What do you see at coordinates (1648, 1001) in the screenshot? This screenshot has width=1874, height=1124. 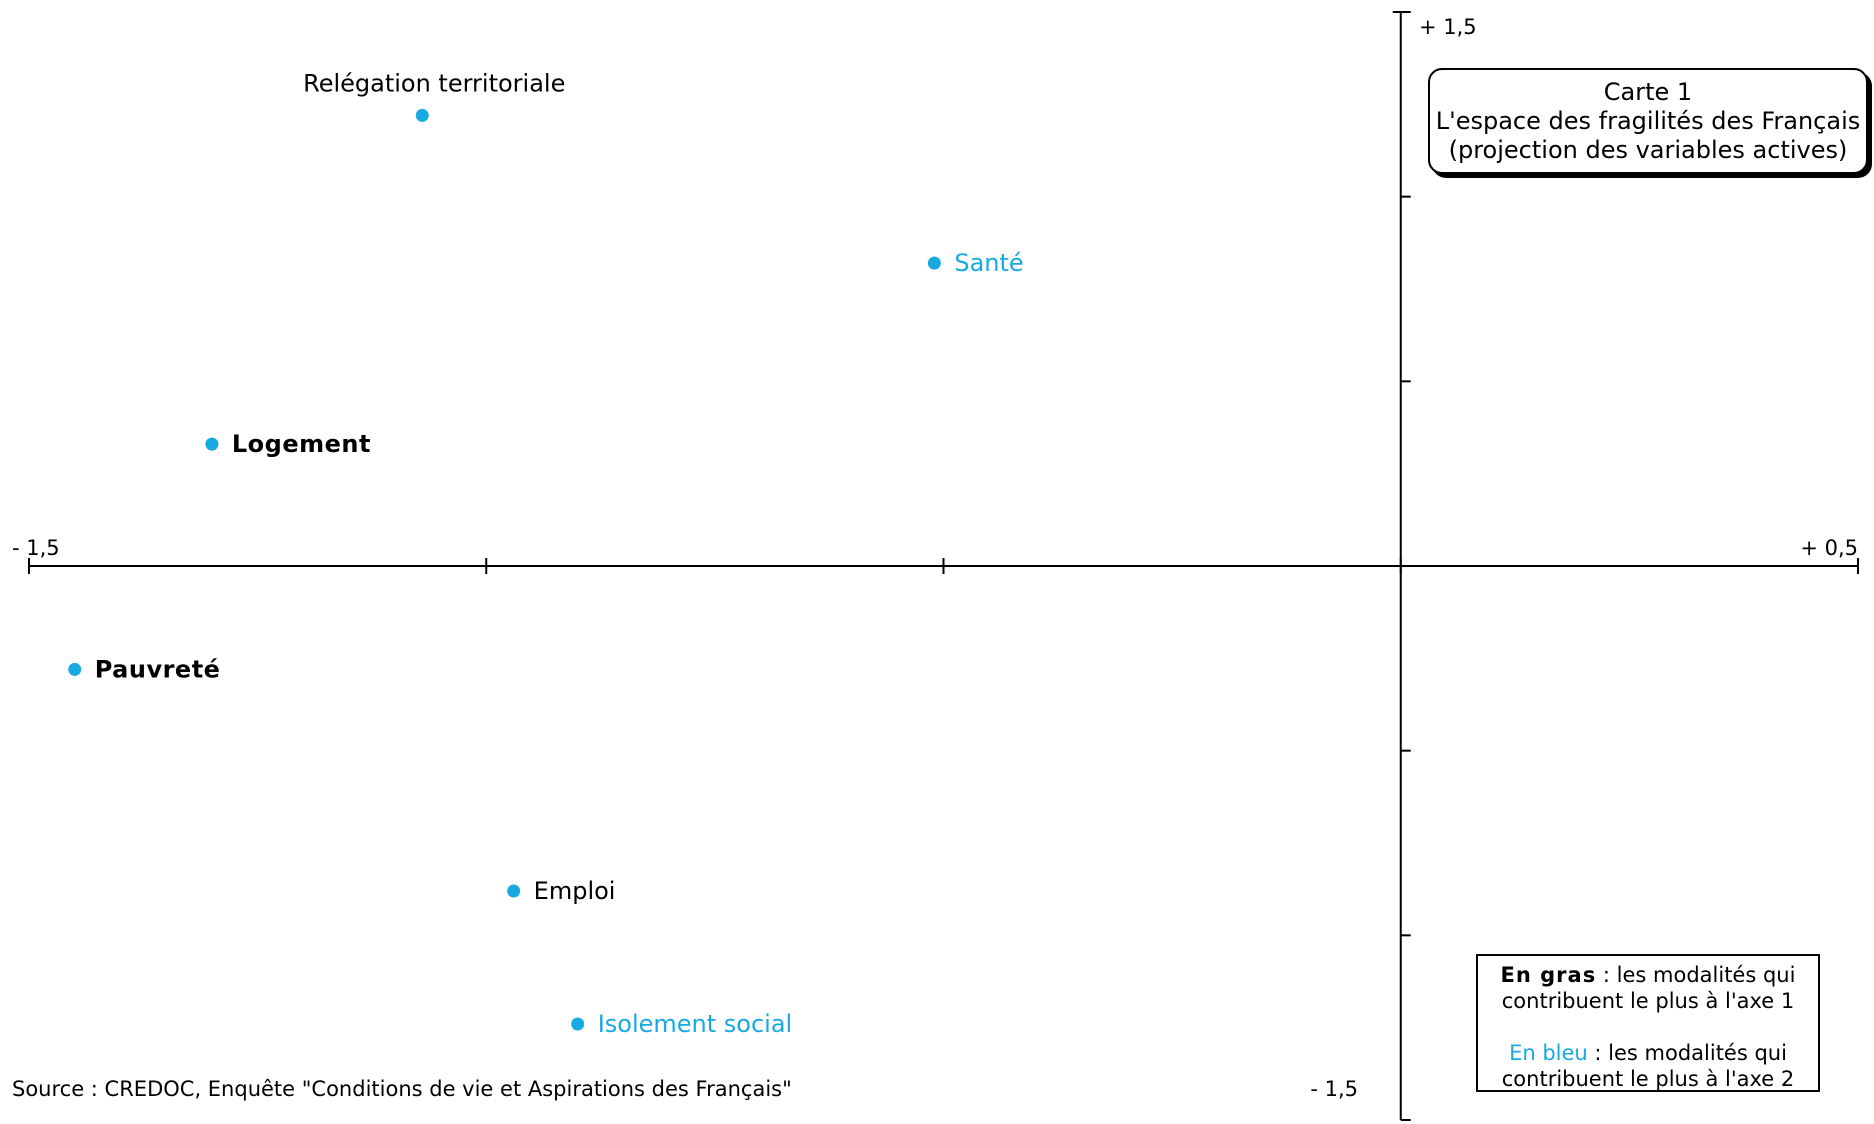 I see `legend-bold-line2: contribuent le plus à l'axe 1` at bounding box center [1648, 1001].